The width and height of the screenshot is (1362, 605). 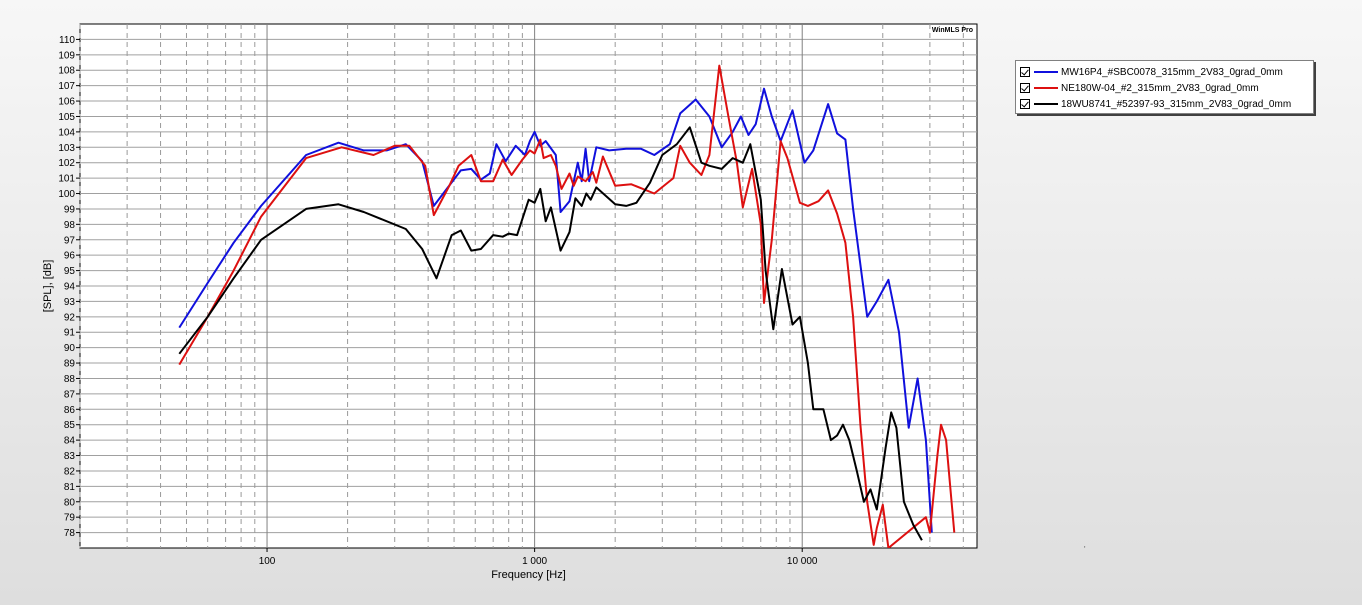 I want to click on y-tick-label: 80, so click(x=70, y=502).